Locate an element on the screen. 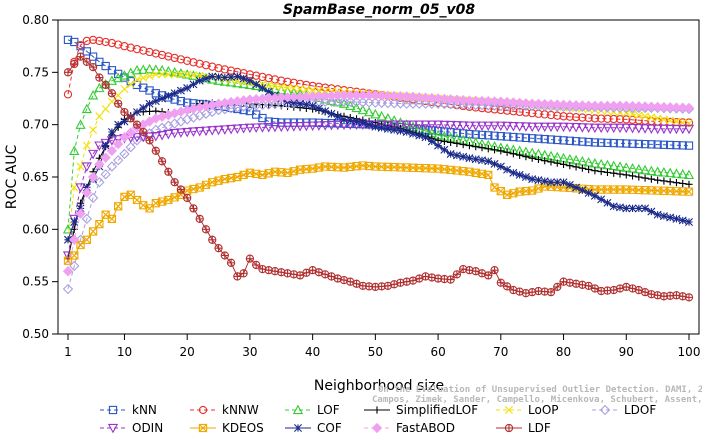 This screenshot has width=702, height=434. x-tick-label: 80 is located at coordinates (563, 352).